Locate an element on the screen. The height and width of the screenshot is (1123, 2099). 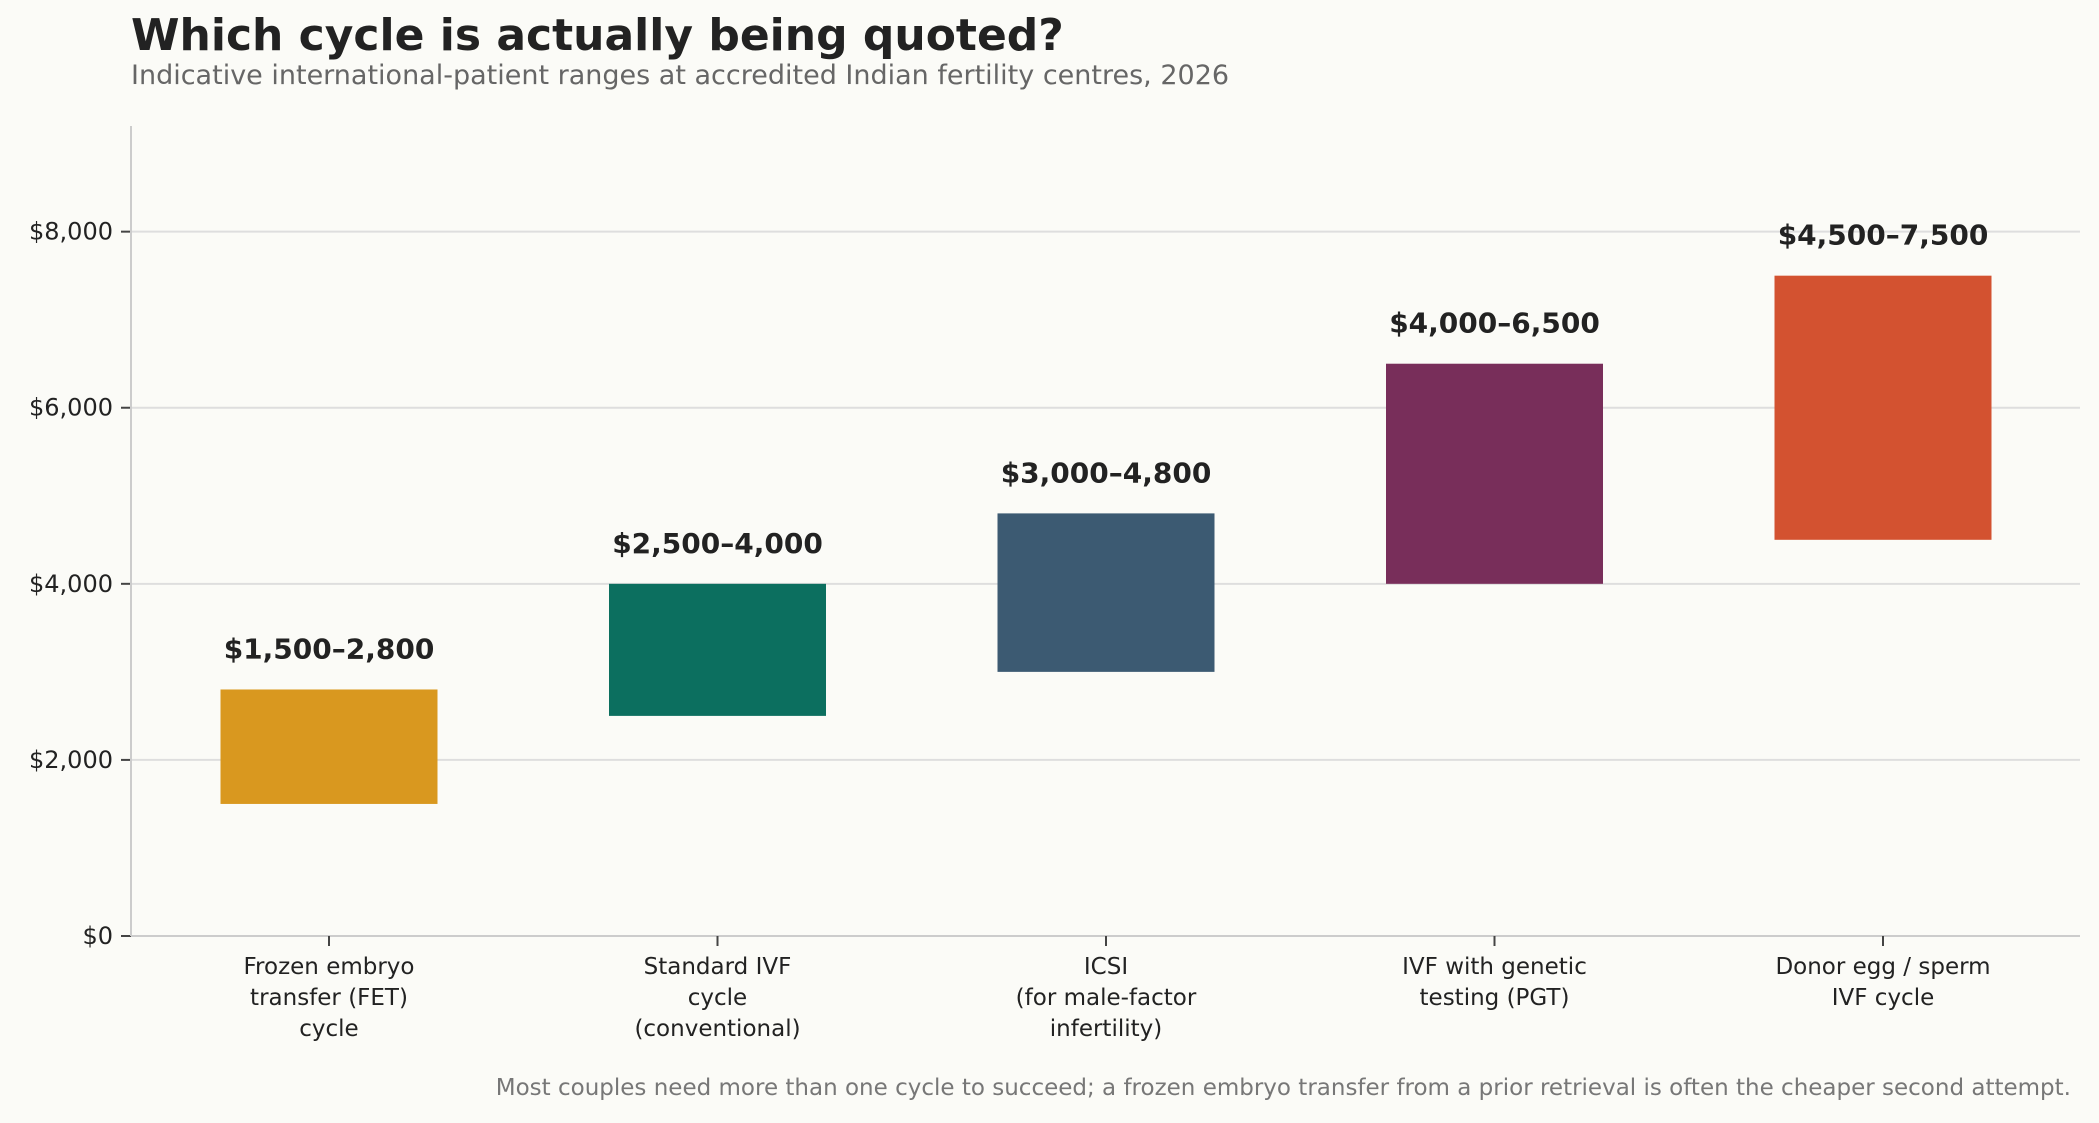
y-tick-label: $8,000 is located at coordinates (71, 232).